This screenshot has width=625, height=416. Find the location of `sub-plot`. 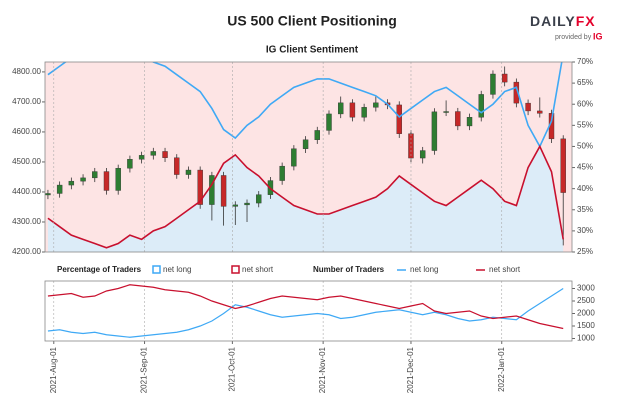

sub-plot is located at coordinates (305, 311).